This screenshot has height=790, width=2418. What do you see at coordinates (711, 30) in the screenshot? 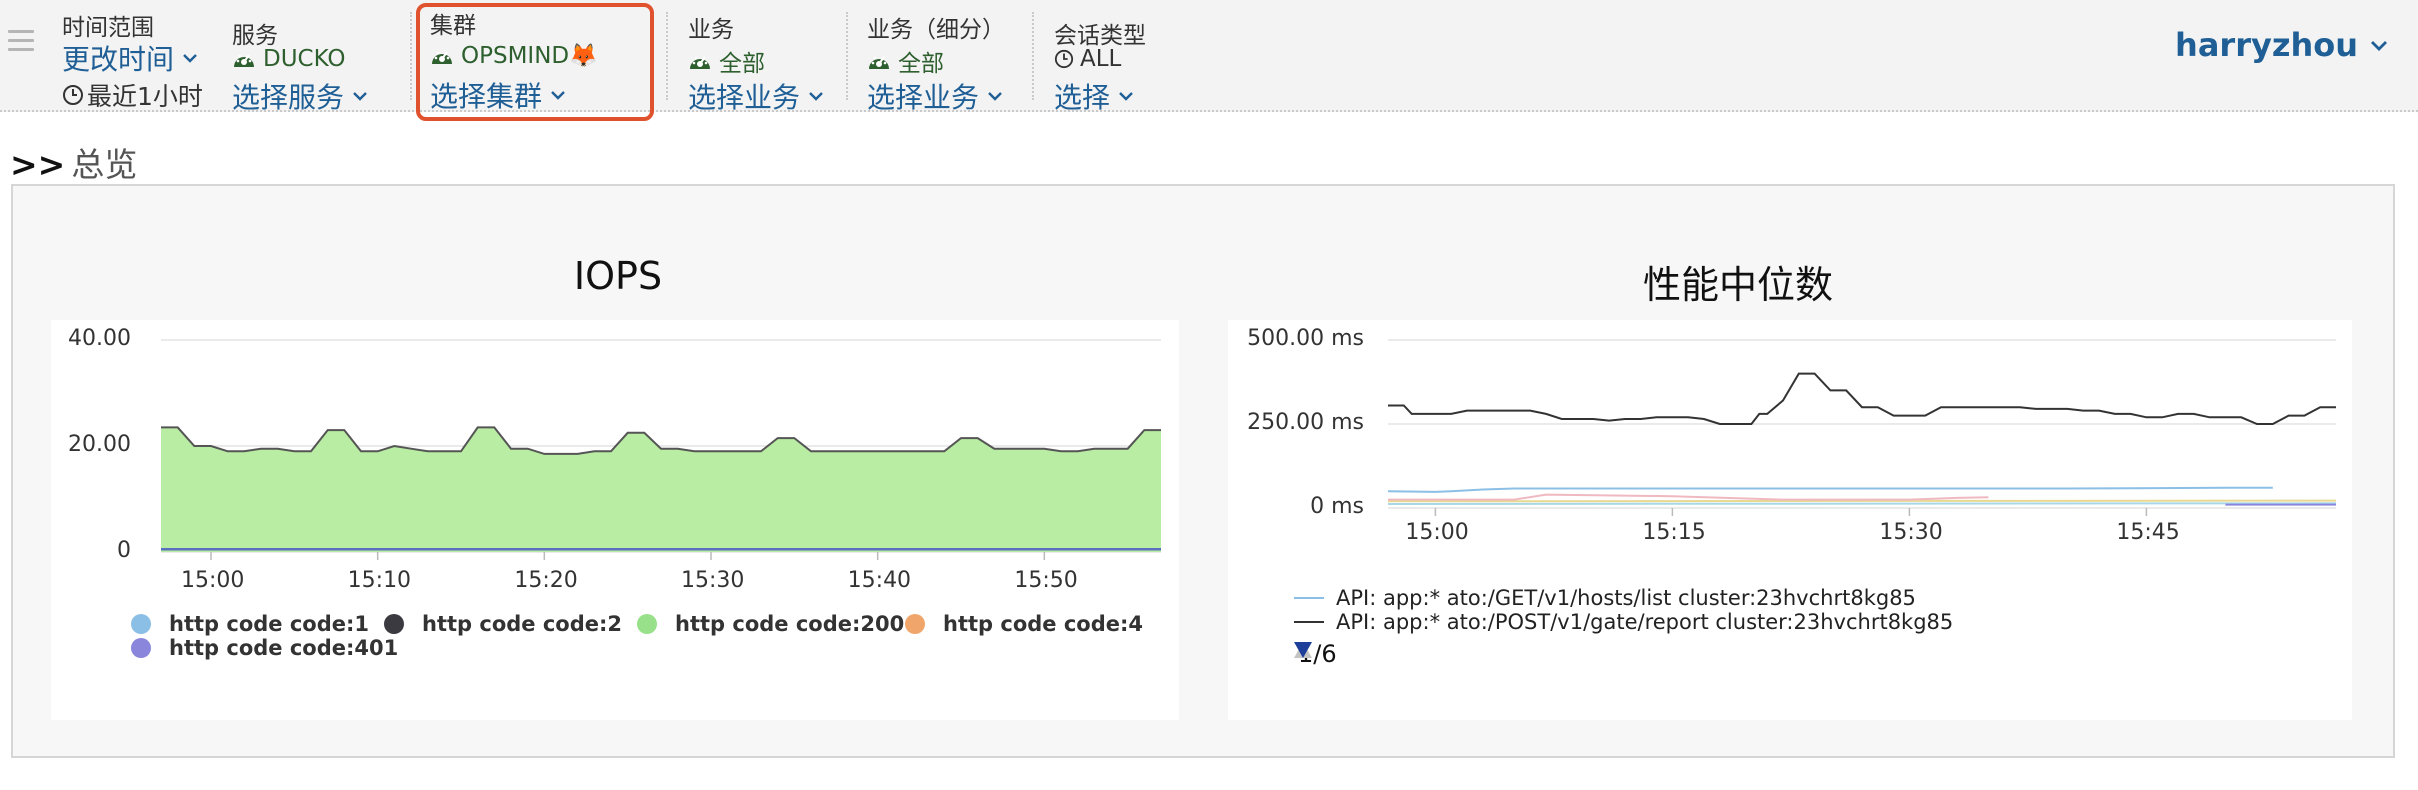
I see `business-label: 业务` at bounding box center [711, 30].